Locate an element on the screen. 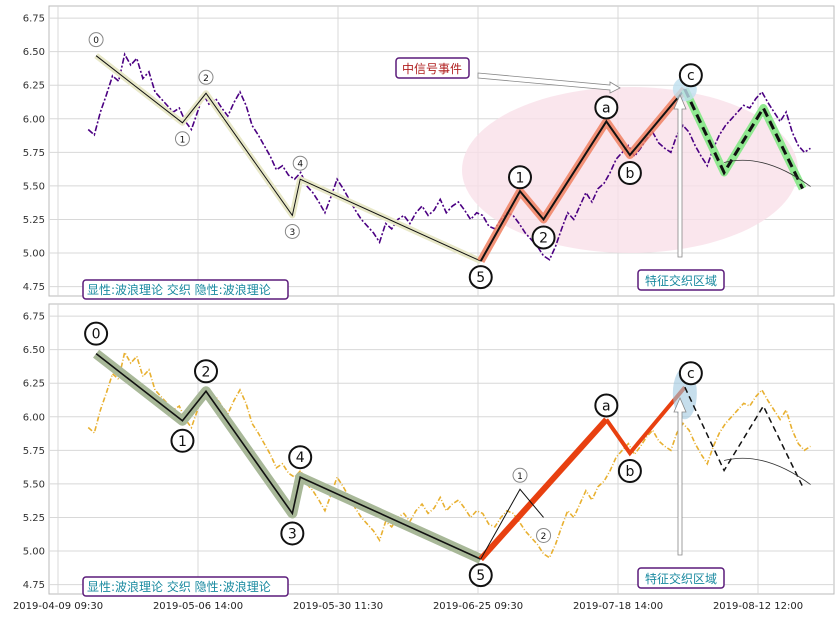  wave-b-line is located at coordinates (582, 175).